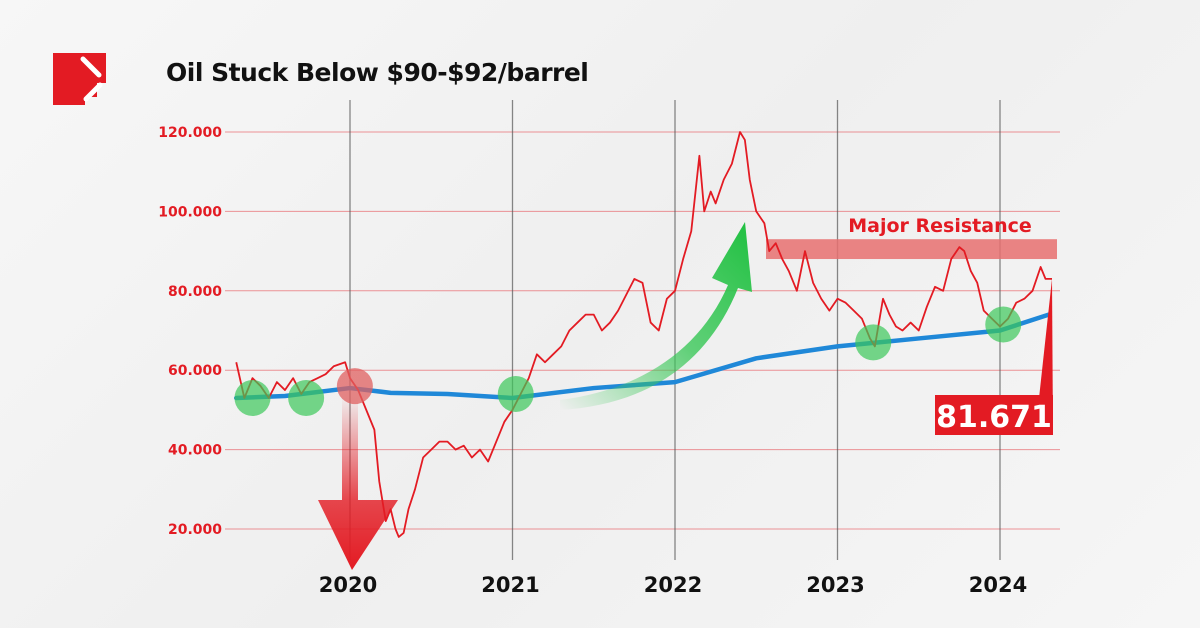 This screenshot has height=628, width=1200. What do you see at coordinates (998, 585) in the screenshot?
I see `x-tick-label: 2024` at bounding box center [998, 585].